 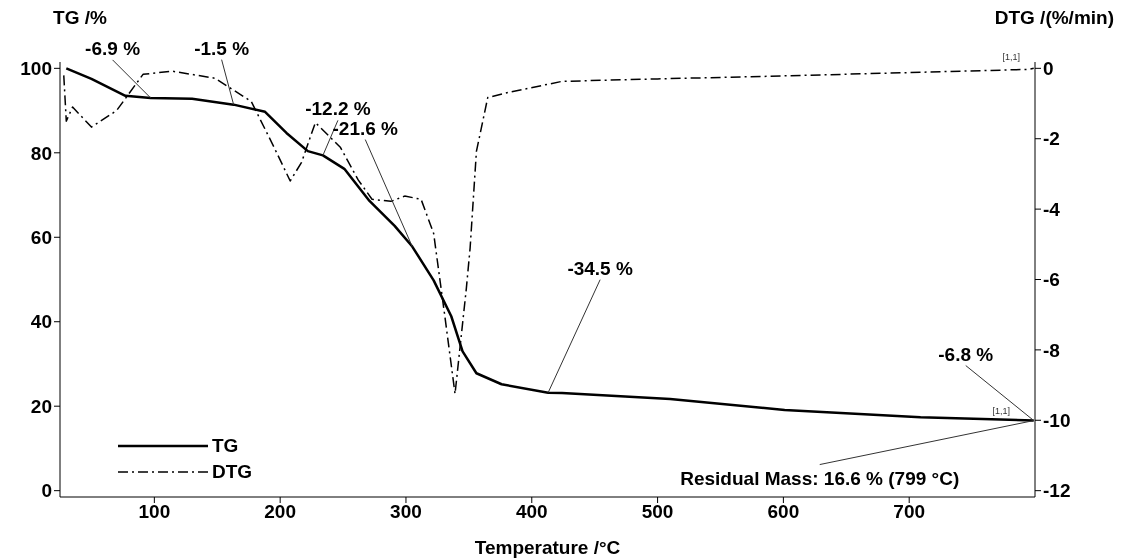 What do you see at coordinates (365, 128) in the screenshot?
I see `annotation: -21.6 %` at bounding box center [365, 128].